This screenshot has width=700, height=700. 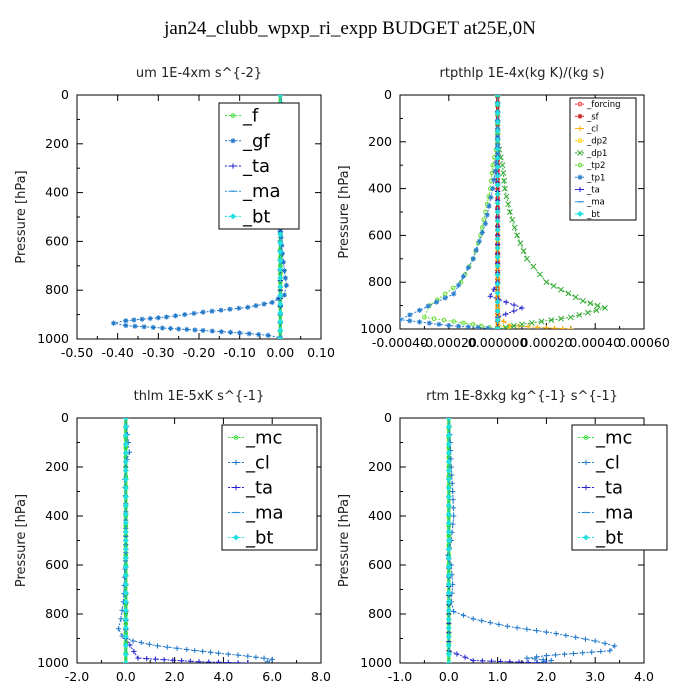 I want to click on x-tick-label: 2.0, so click(x=175, y=676).